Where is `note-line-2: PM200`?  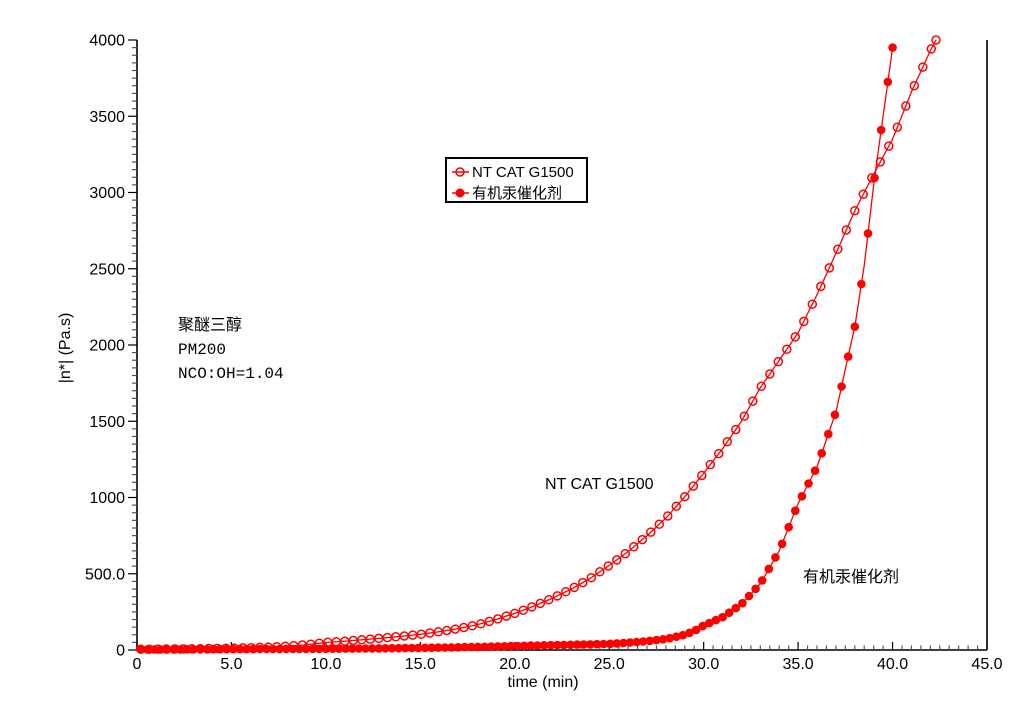
note-line-2: PM200 is located at coordinates (202, 350).